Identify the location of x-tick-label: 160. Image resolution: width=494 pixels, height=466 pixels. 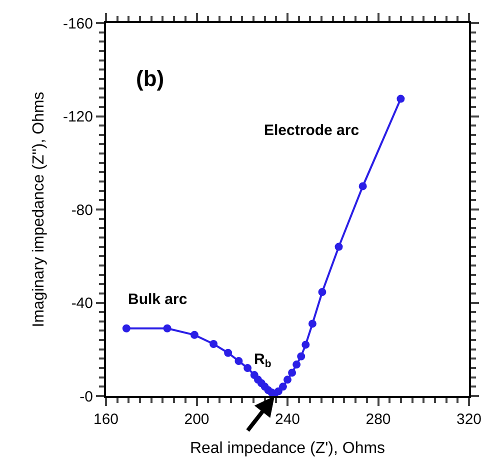
(106, 419).